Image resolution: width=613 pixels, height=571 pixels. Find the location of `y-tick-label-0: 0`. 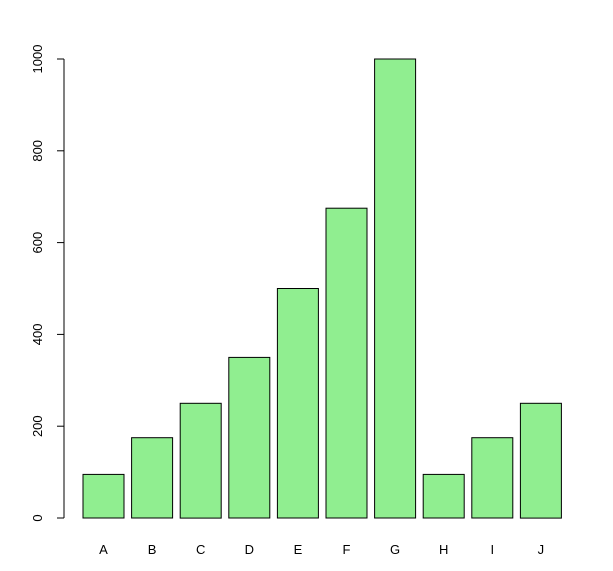

y-tick-label-0: 0 is located at coordinates (37, 517).